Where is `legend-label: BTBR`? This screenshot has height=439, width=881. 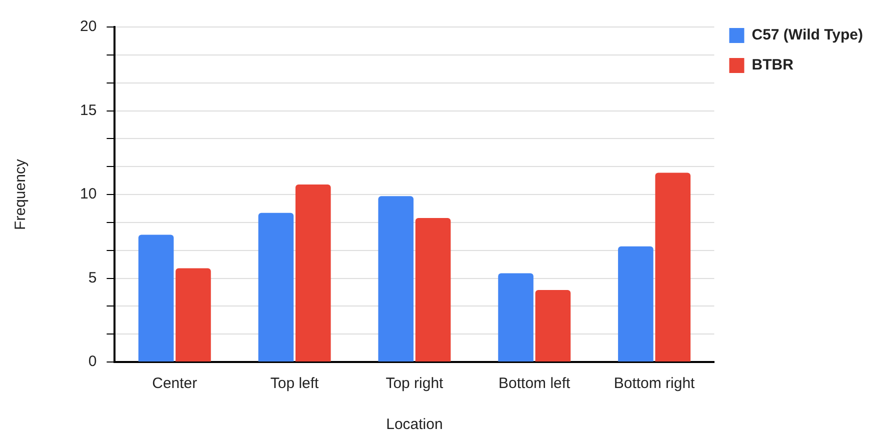 legend-label: BTBR is located at coordinates (773, 65).